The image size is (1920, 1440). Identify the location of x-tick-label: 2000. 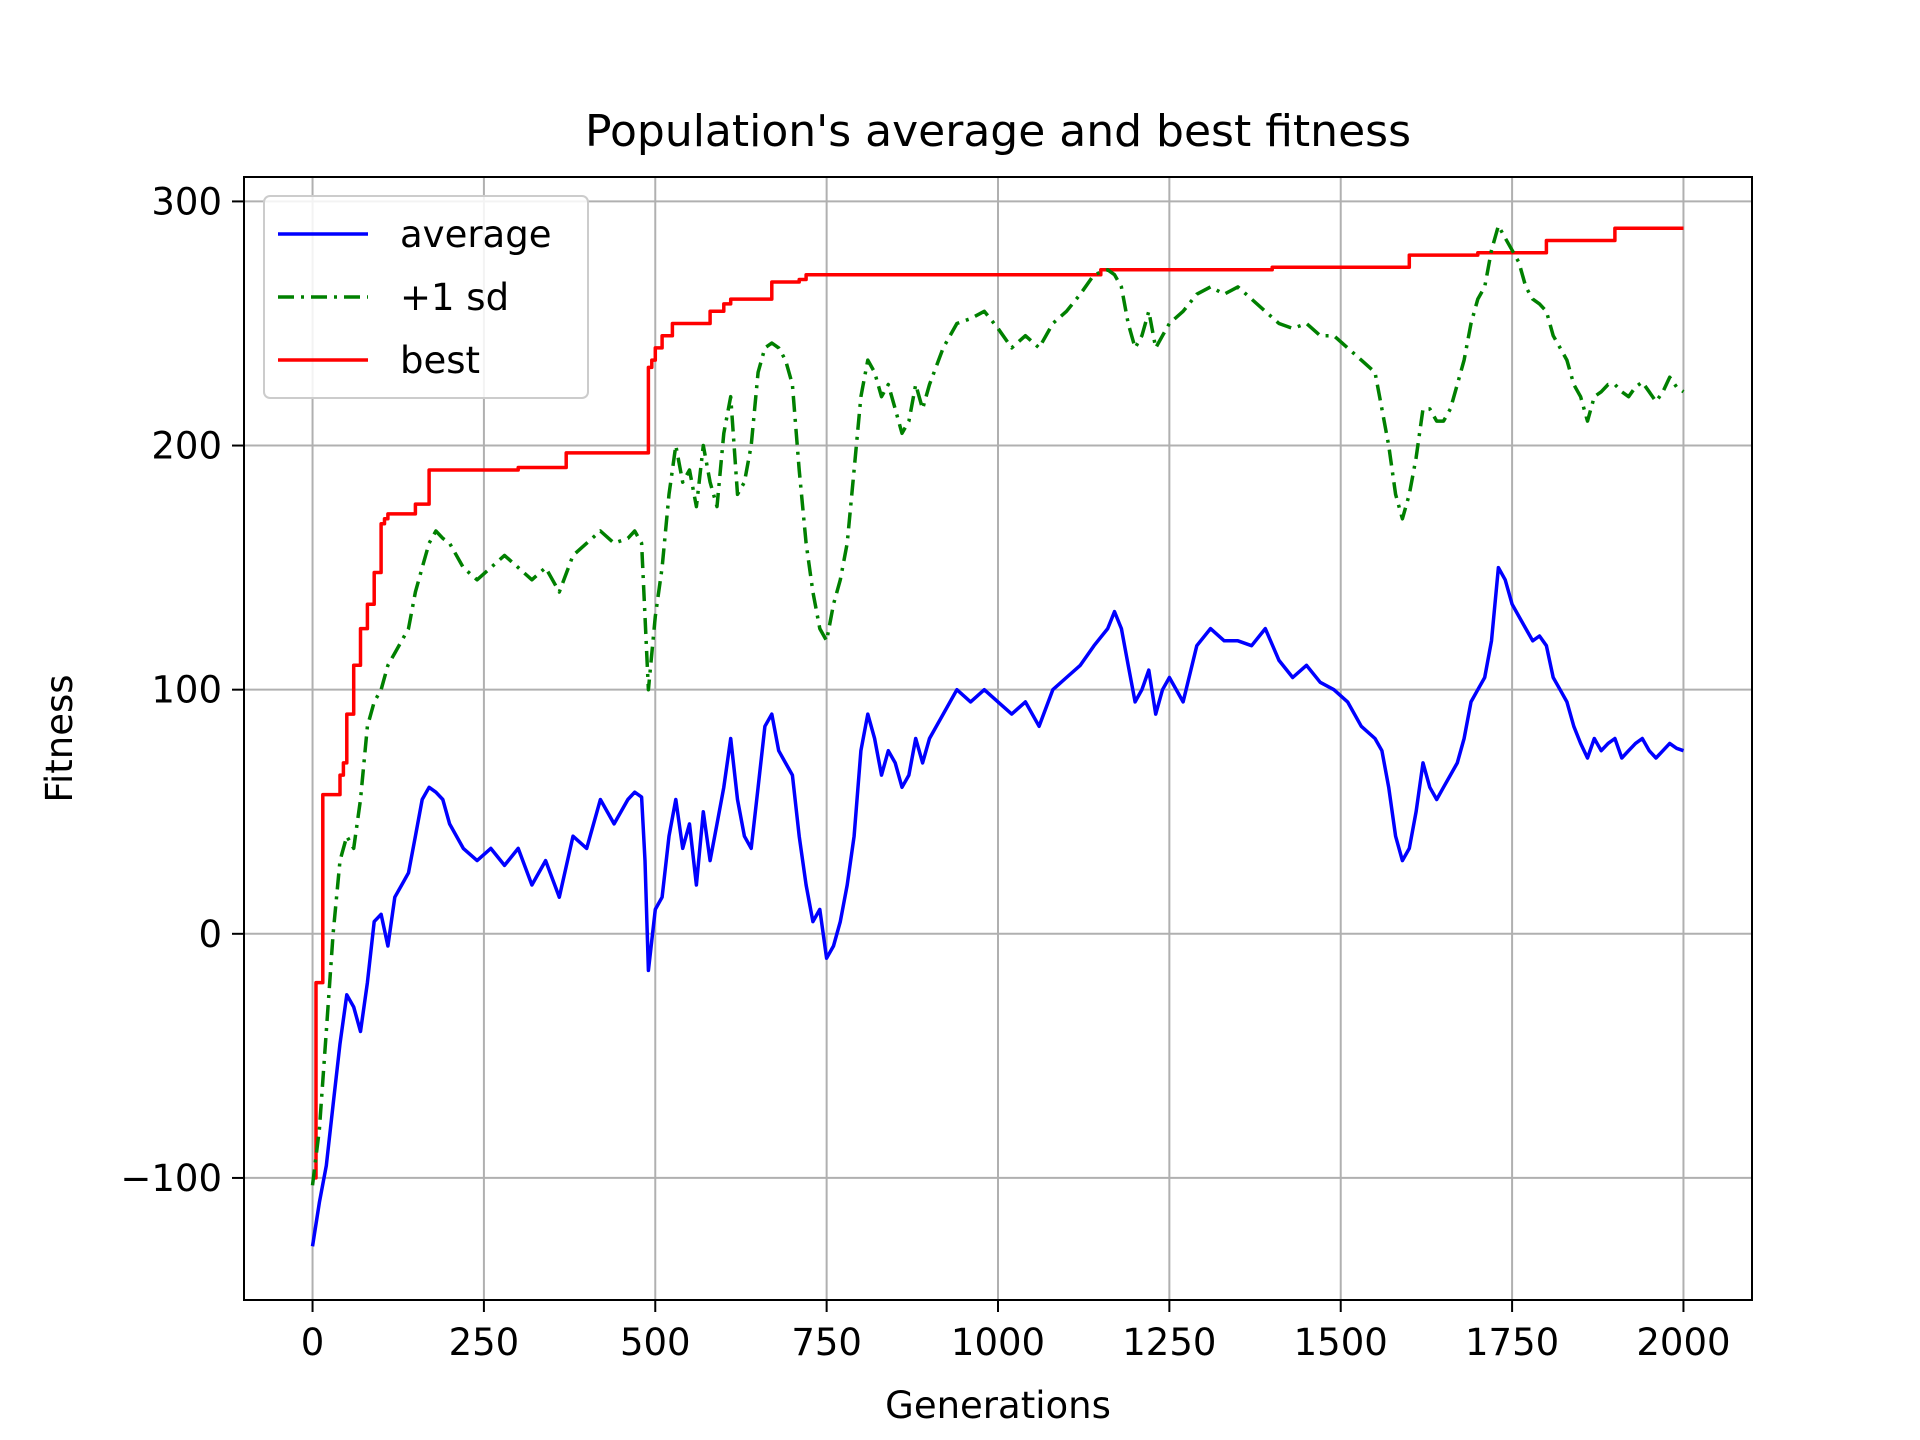
(1683, 1342).